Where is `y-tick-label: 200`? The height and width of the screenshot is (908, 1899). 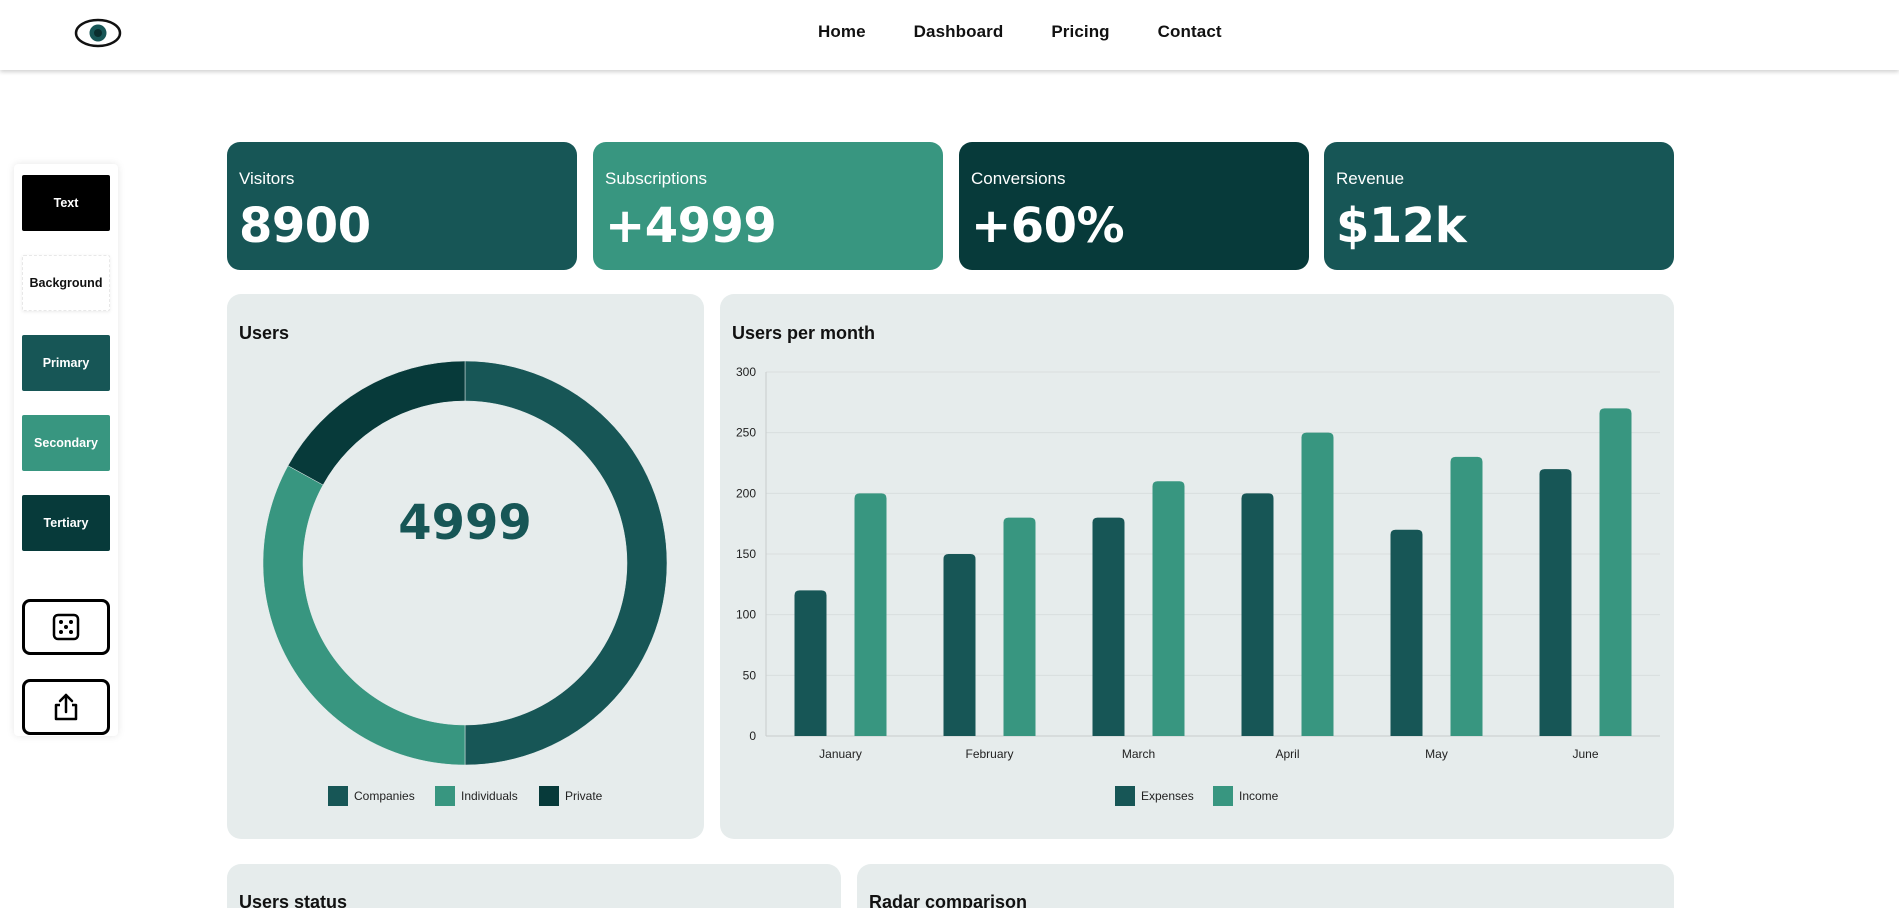 y-tick-label: 200 is located at coordinates (746, 493).